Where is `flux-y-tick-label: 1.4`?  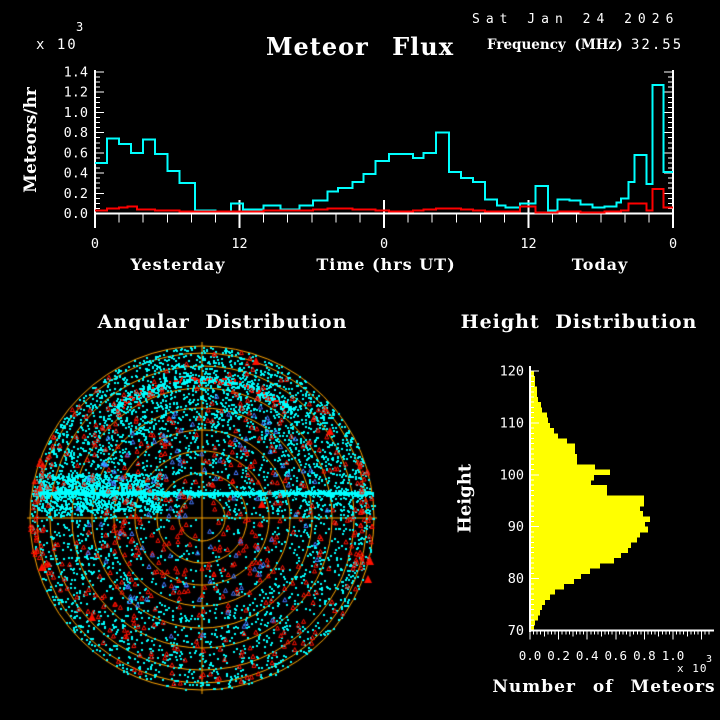
flux-y-tick-label: 1.4 is located at coordinates (76, 73).